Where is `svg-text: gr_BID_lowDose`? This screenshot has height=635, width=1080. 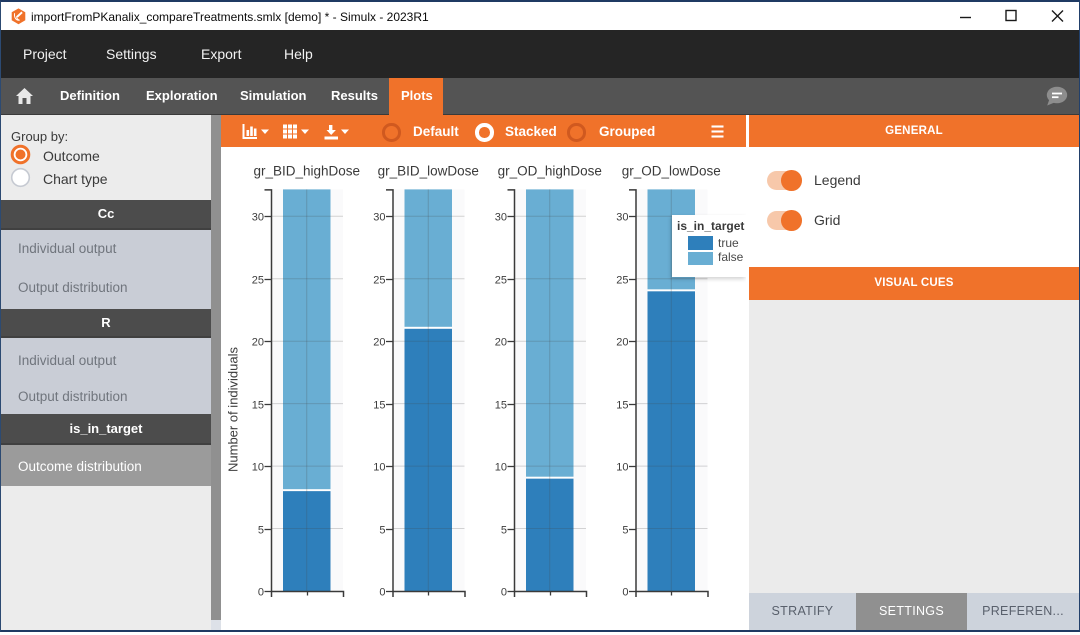
svg-text: gr_BID_lowDose is located at coordinates (428, 171).